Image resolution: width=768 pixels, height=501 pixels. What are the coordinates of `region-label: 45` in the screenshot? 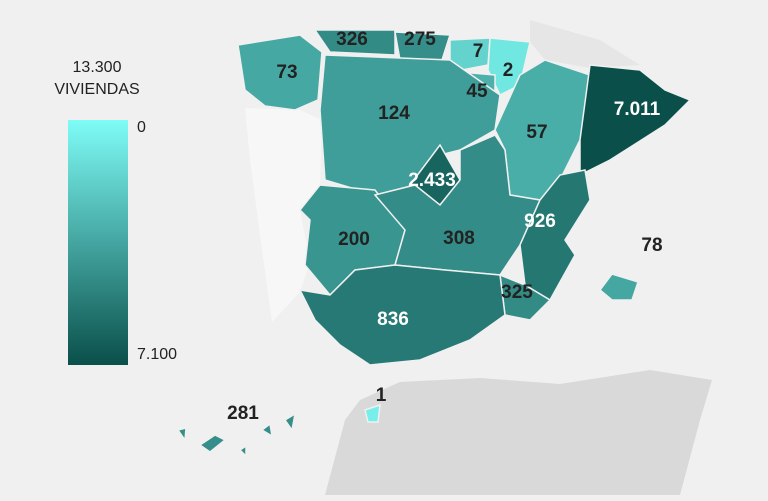 It's located at (477, 91).